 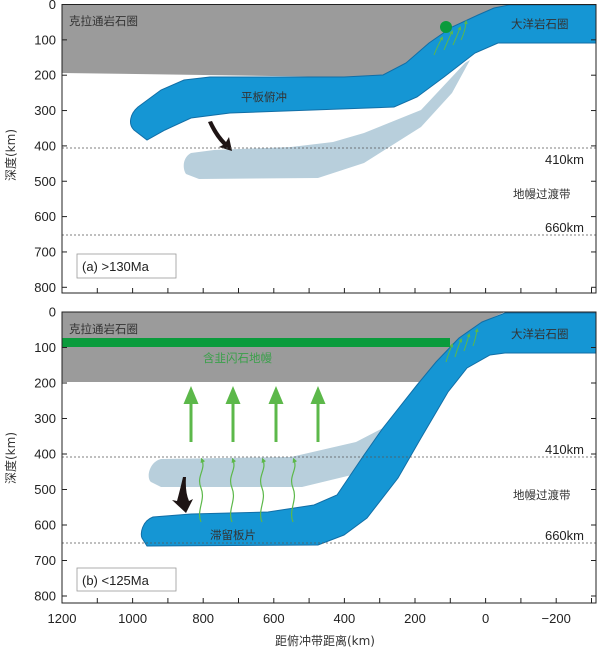 What do you see at coordinates (285, 41) in the screenshot?
I see `craton-lithosphere-a` at bounding box center [285, 41].